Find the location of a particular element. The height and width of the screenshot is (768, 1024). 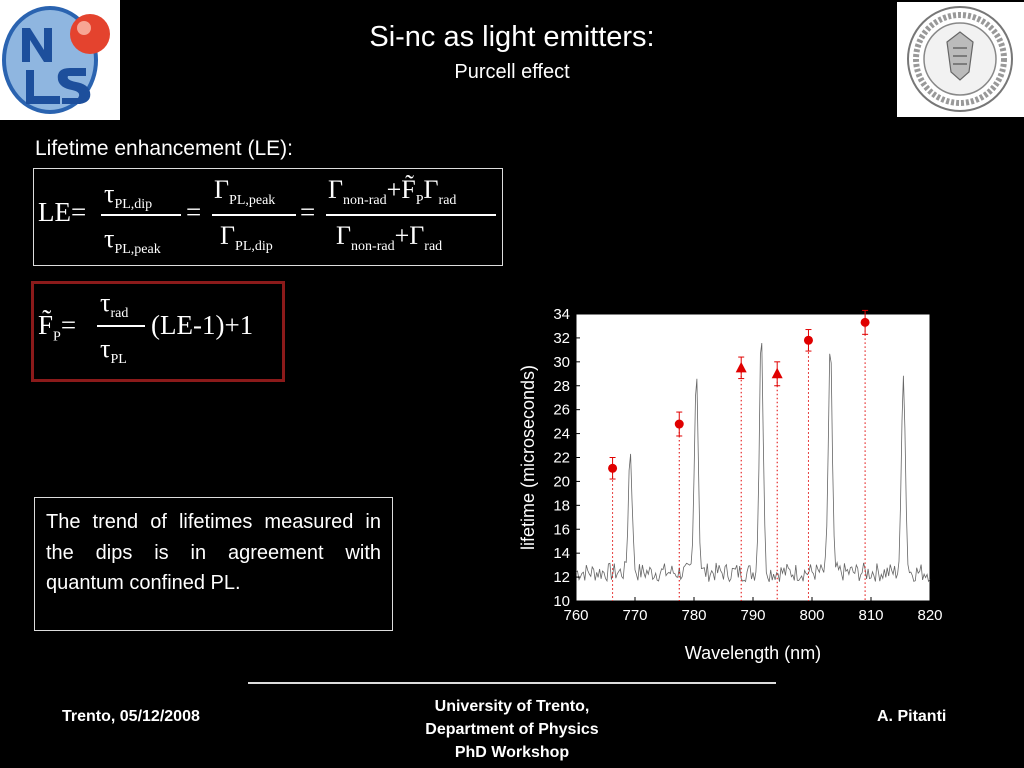

y-tick-label: 30 is located at coordinates (561, 362).